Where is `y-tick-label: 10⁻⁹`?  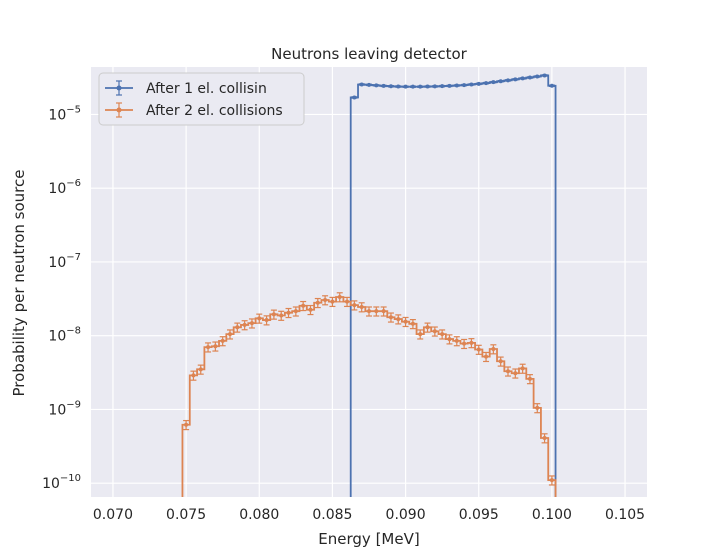
y-tick-label: 10⁻⁹ is located at coordinates (64, 408).